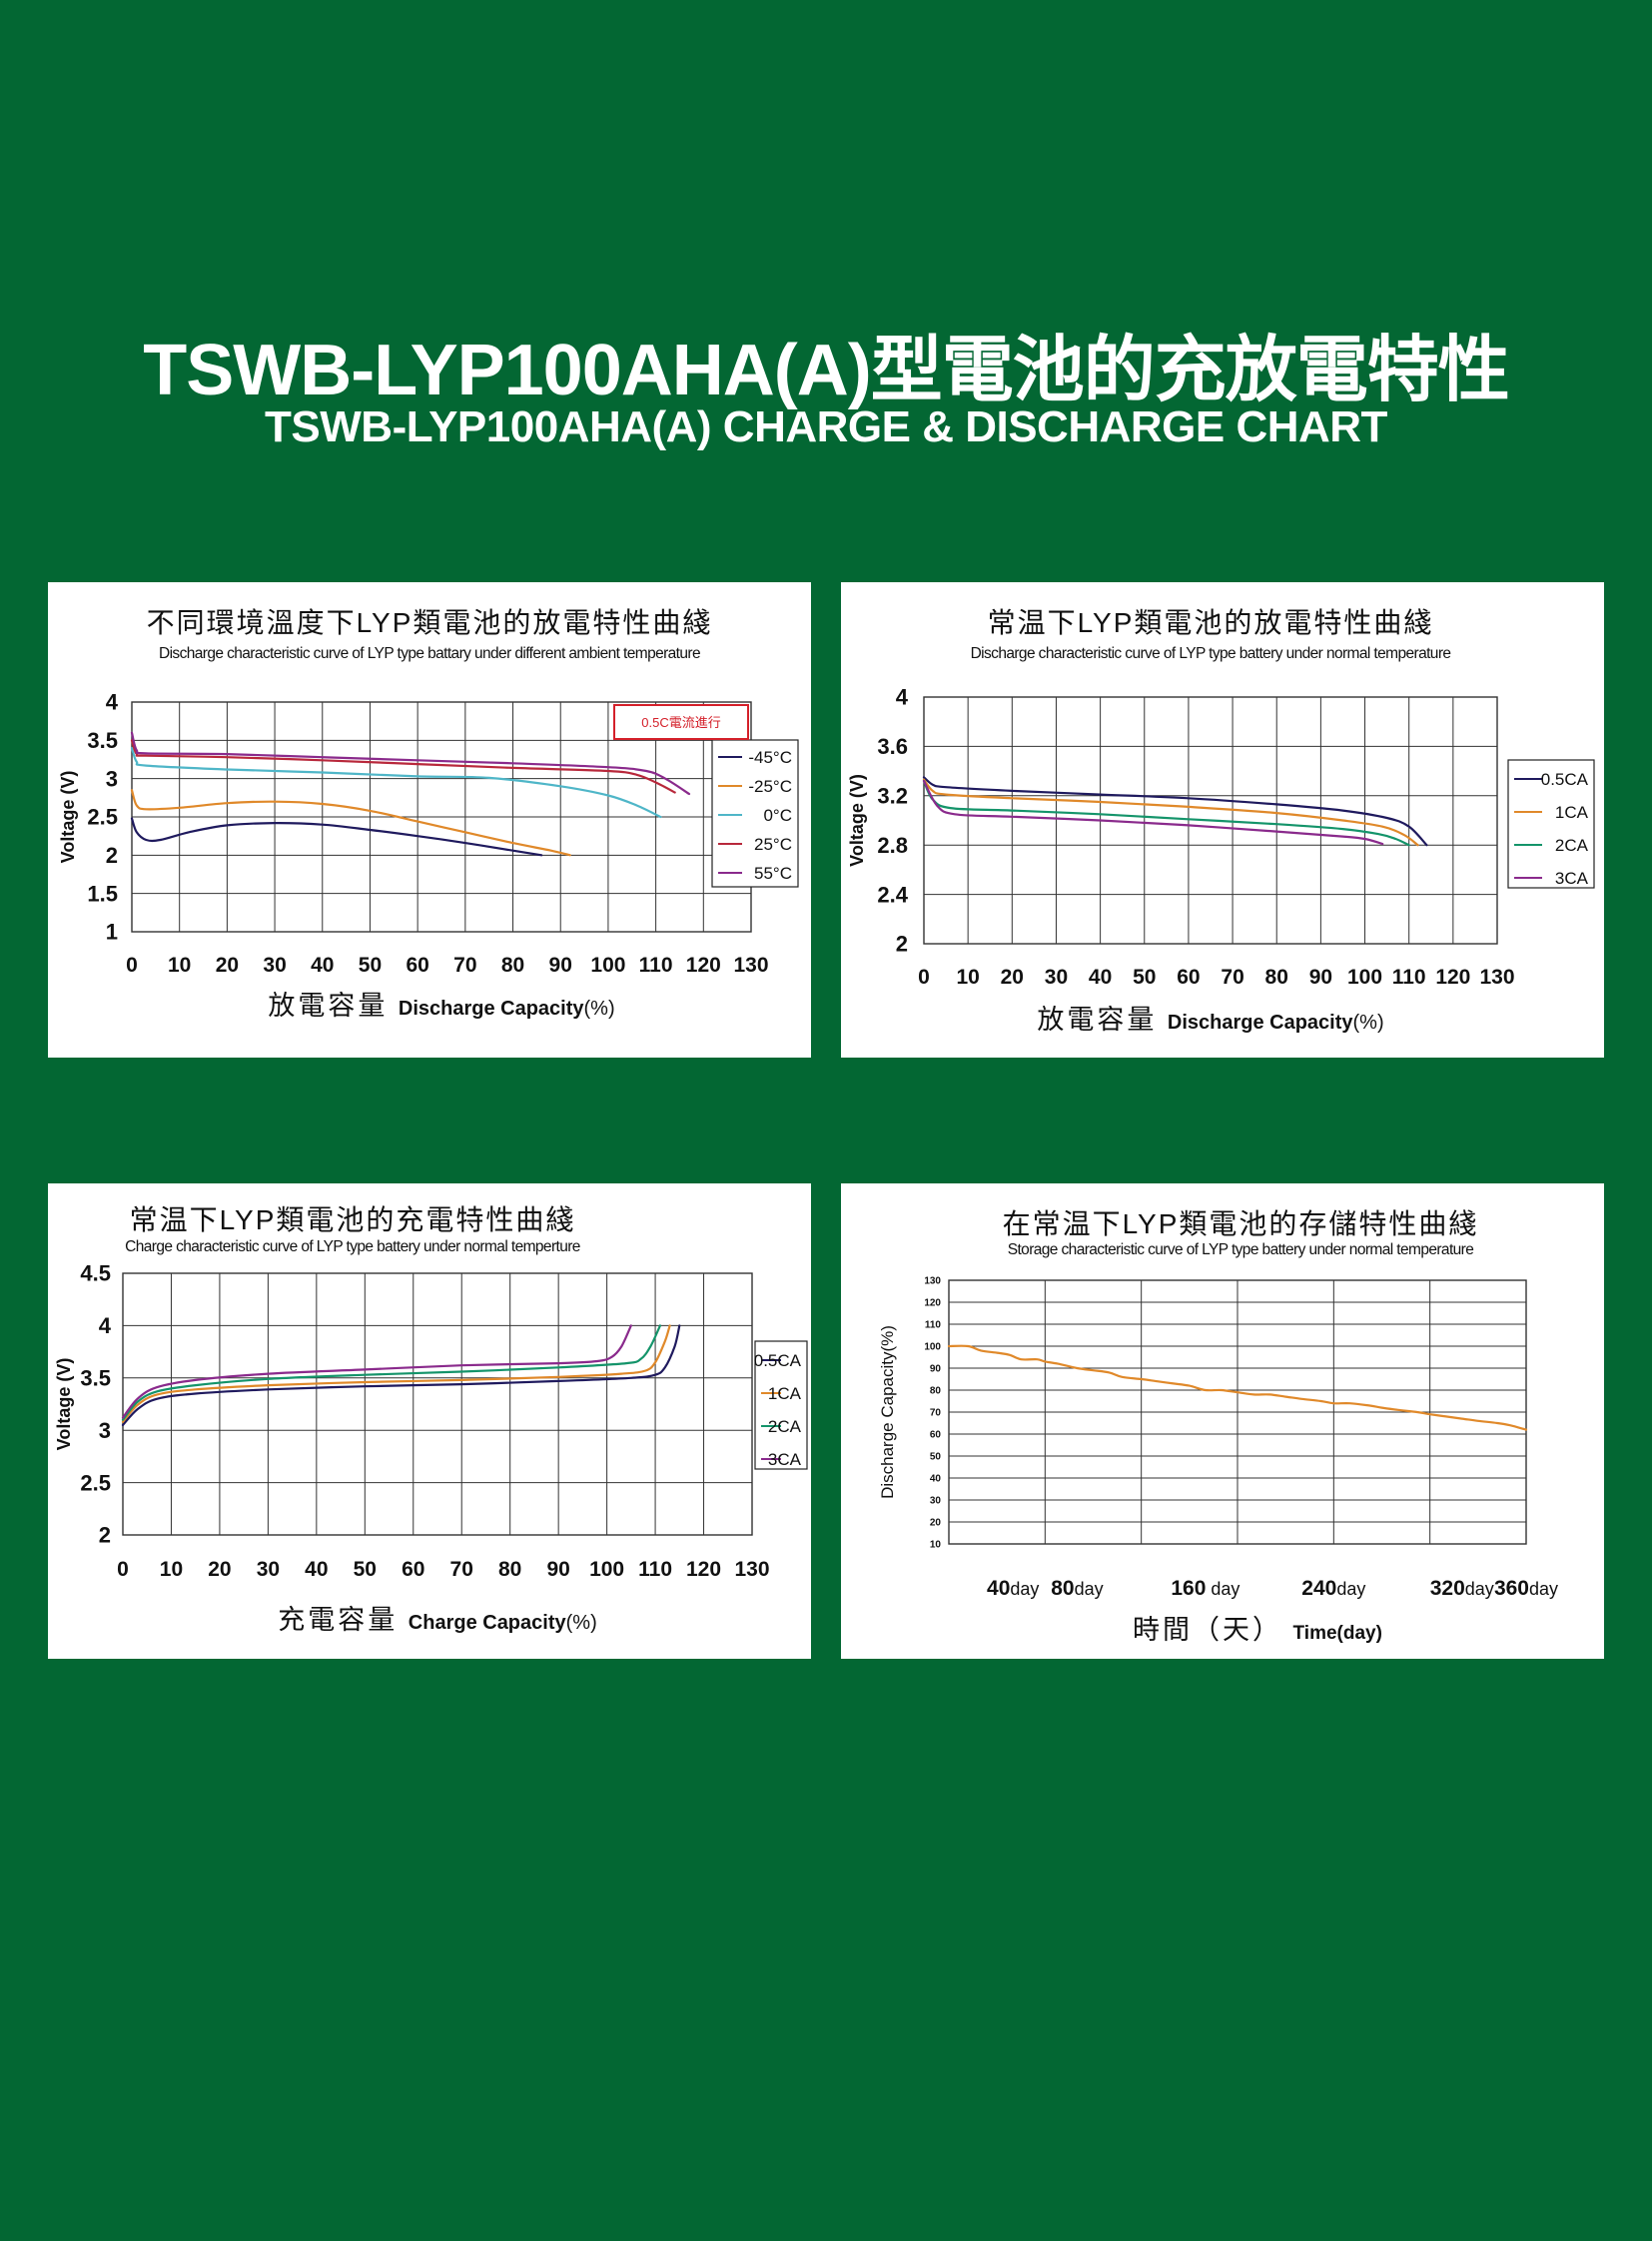 This screenshot has height=2241, width=1652. What do you see at coordinates (1572, 878) in the screenshot?
I see `chart2-legend-label: 3CA` at bounding box center [1572, 878].